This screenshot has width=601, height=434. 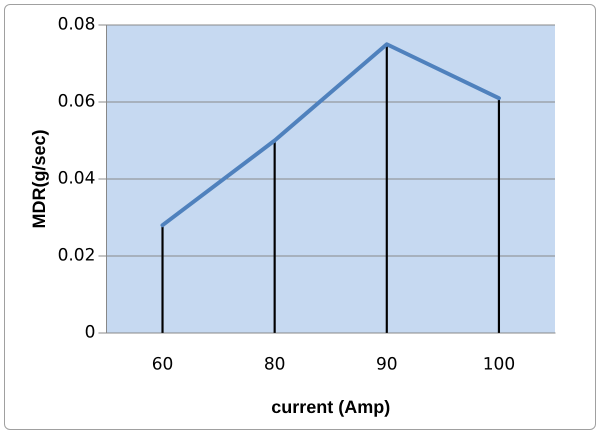 What do you see at coordinates (275, 364) in the screenshot?
I see `x-tick-label: 80` at bounding box center [275, 364].